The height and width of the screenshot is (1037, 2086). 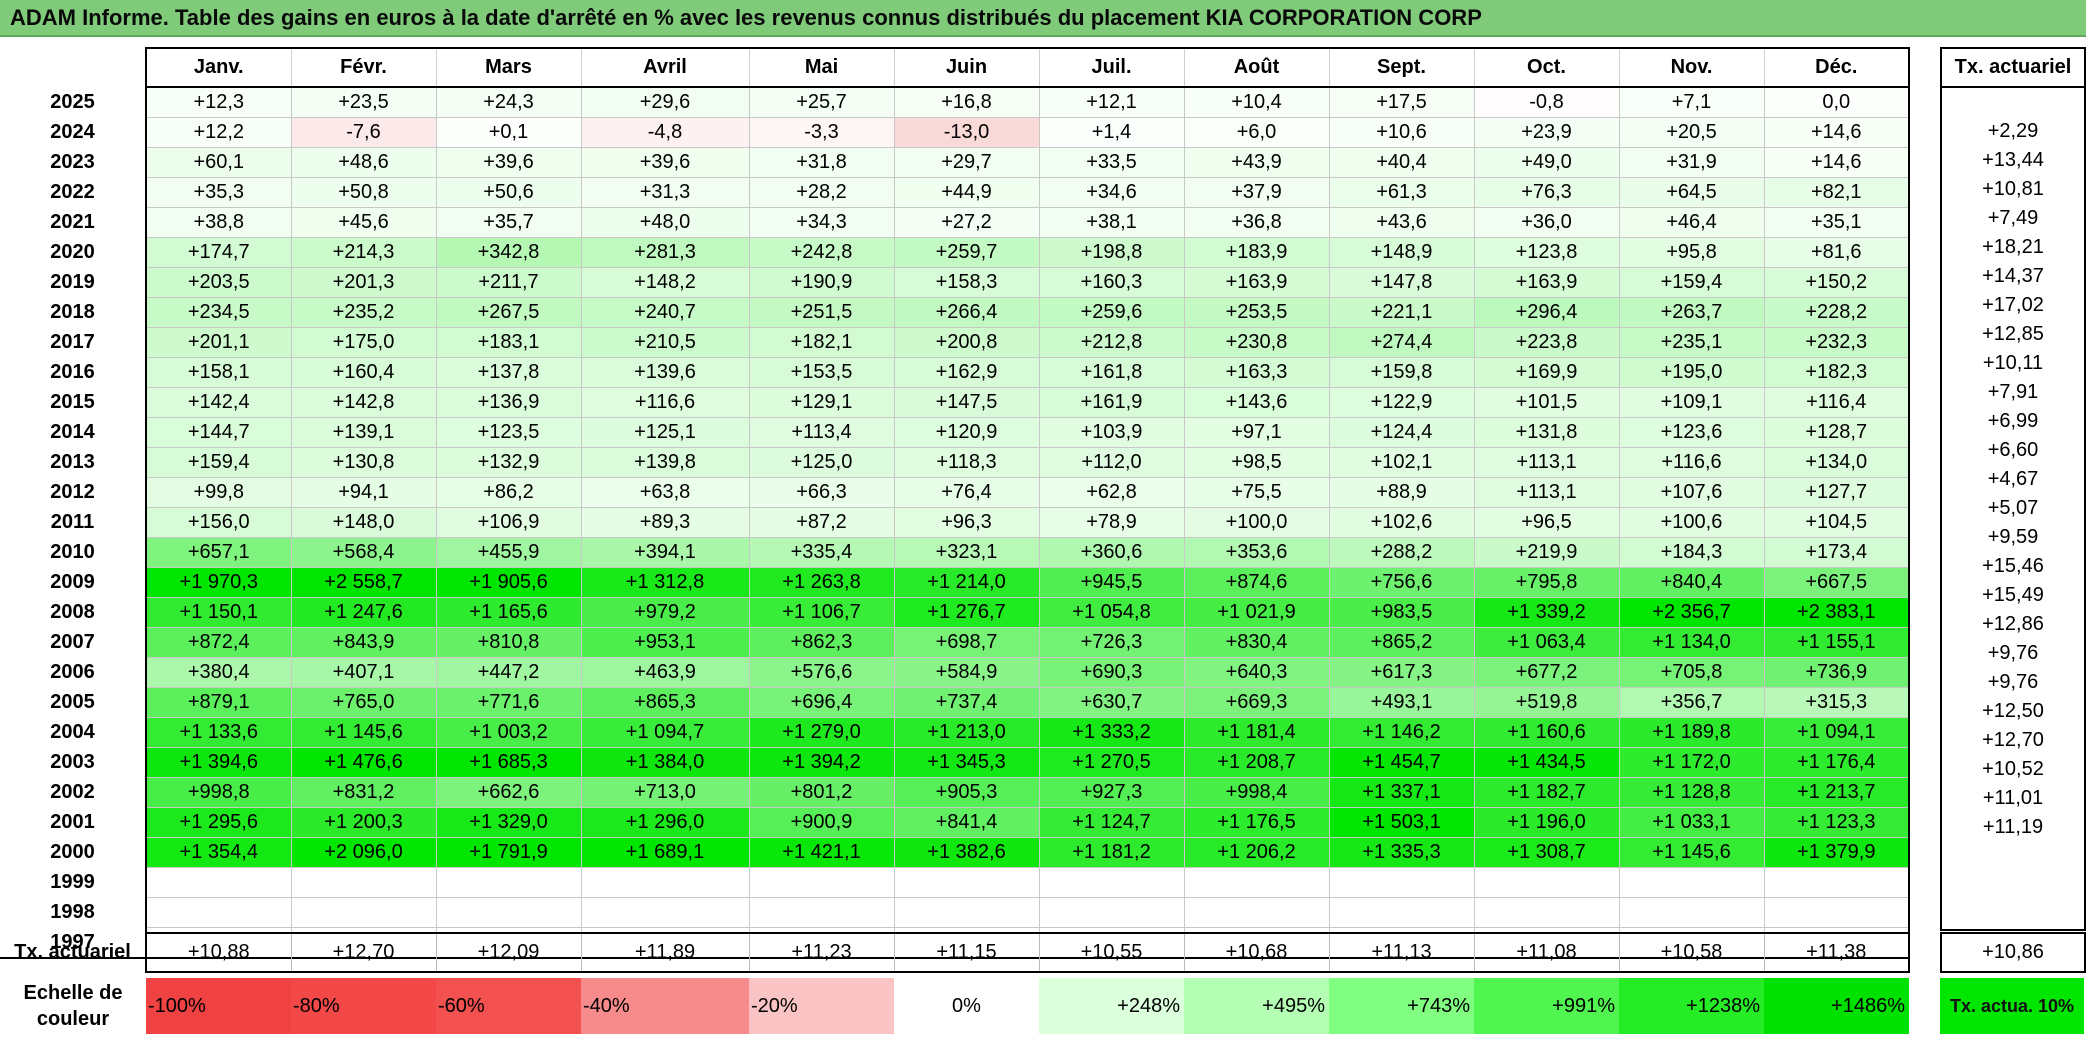 I want to click on year-label: 2018, so click(x=73, y=312).